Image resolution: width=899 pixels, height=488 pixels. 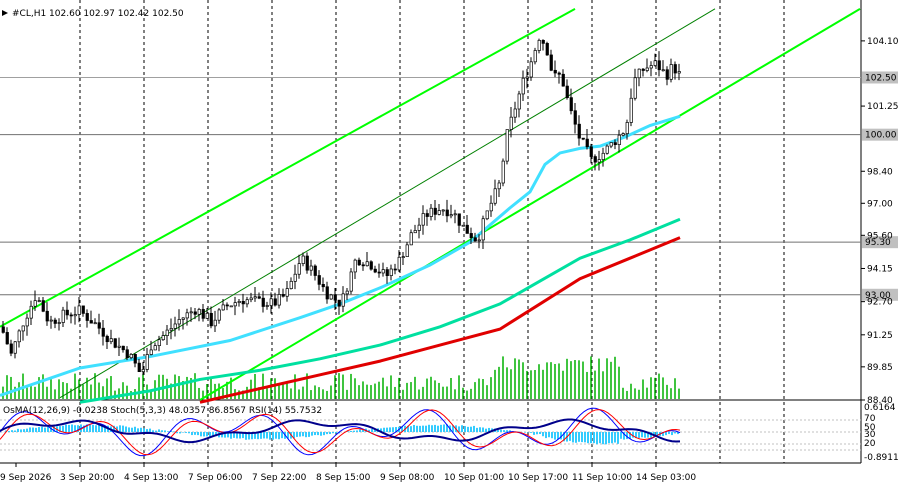 I want to click on y-tick-label: 97.00, so click(x=880, y=204).